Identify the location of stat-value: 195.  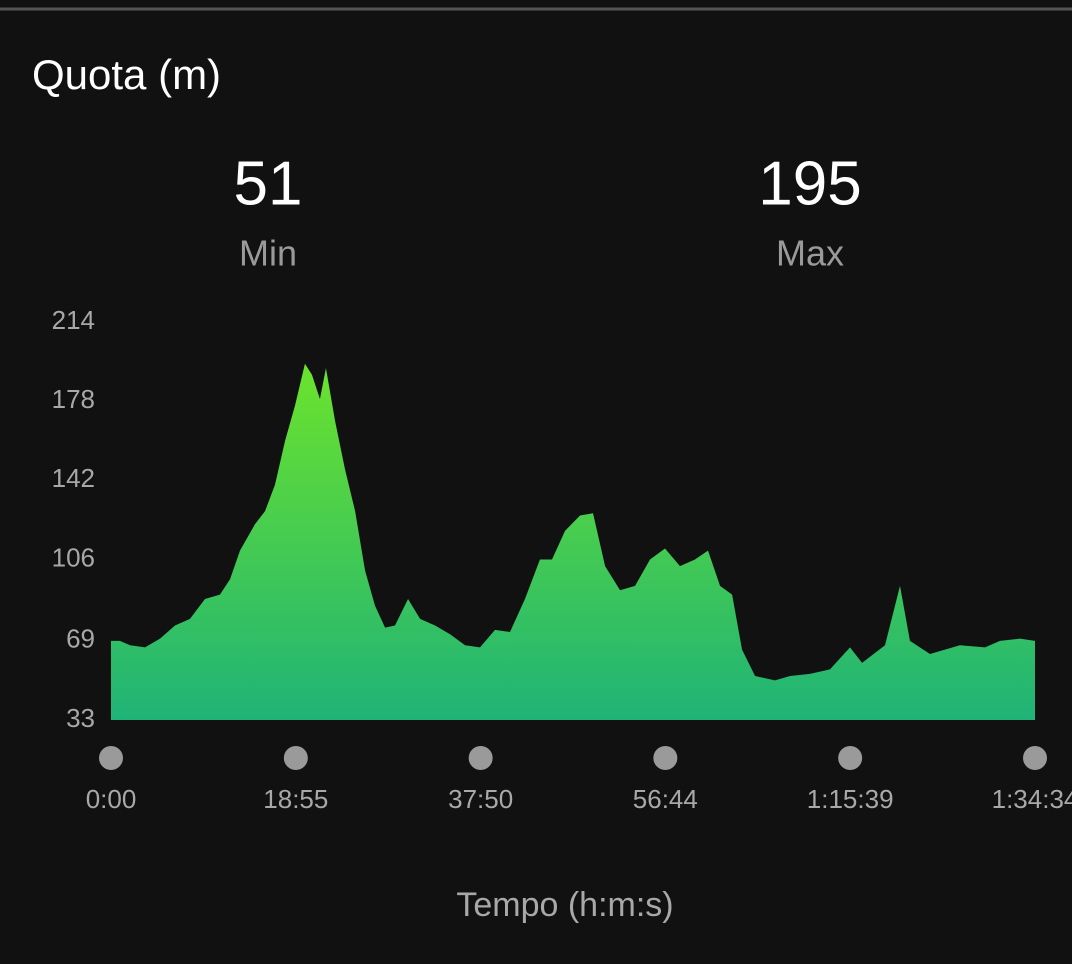
(809, 183).